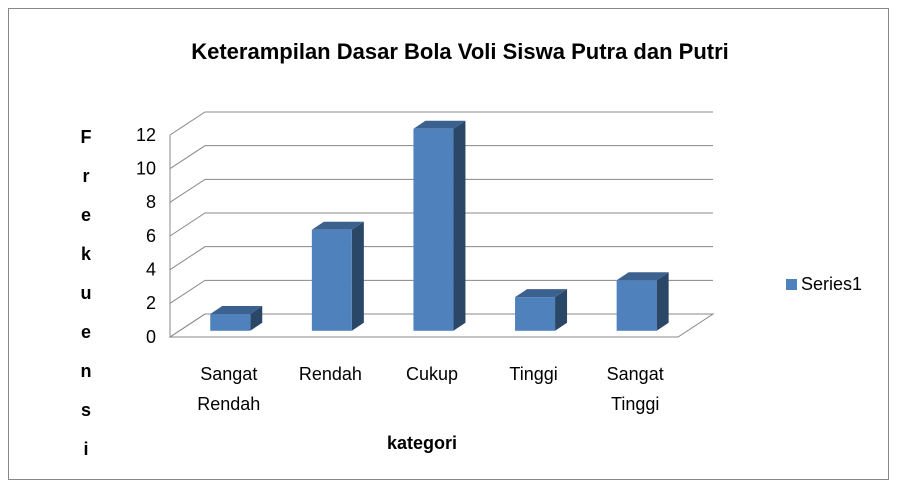 This screenshot has width=897, height=488. What do you see at coordinates (151, 303) in the screenshot?
I see `y-tick-label: 2` at bounding box center [151, 303].